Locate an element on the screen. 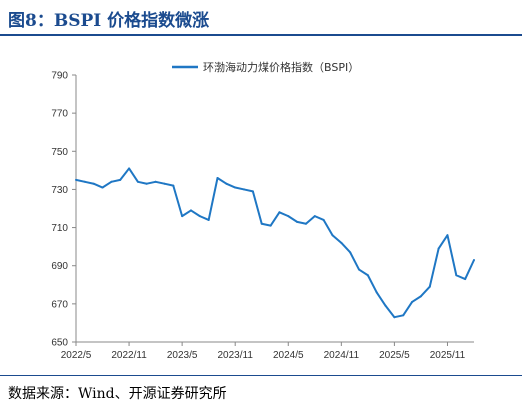  x-tick-label: 2022/11 is located at coordinates (129, 355).